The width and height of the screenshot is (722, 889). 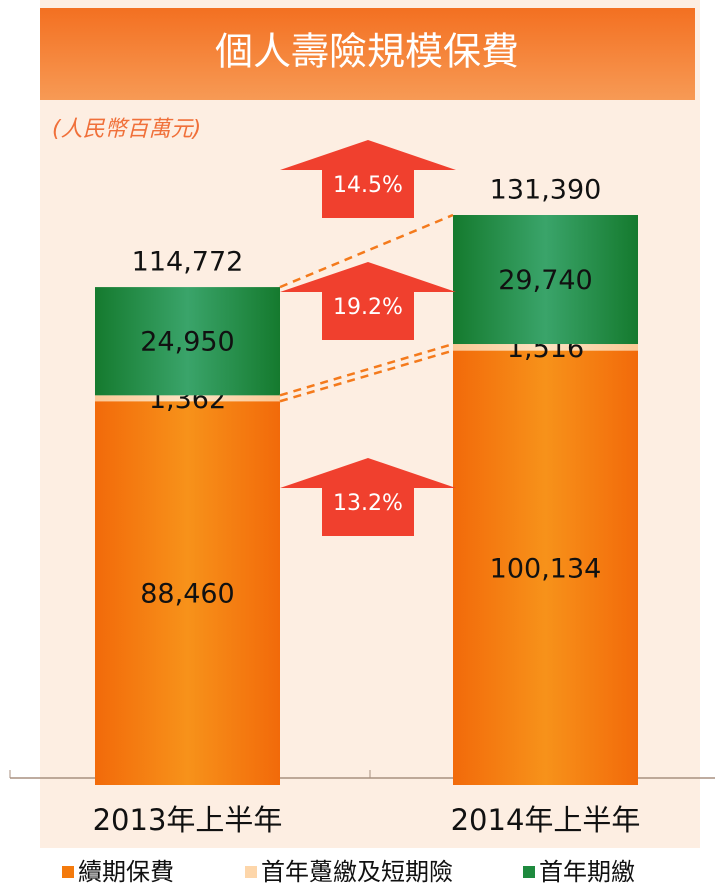 I want to click on legend-label: 首年躉繳及短期險, so click(x=357, y=872).